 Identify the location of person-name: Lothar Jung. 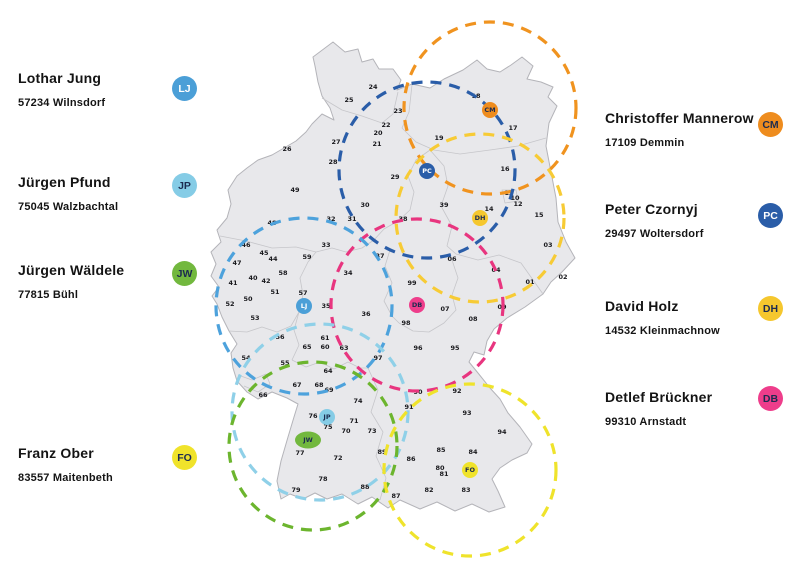
(60, 78).